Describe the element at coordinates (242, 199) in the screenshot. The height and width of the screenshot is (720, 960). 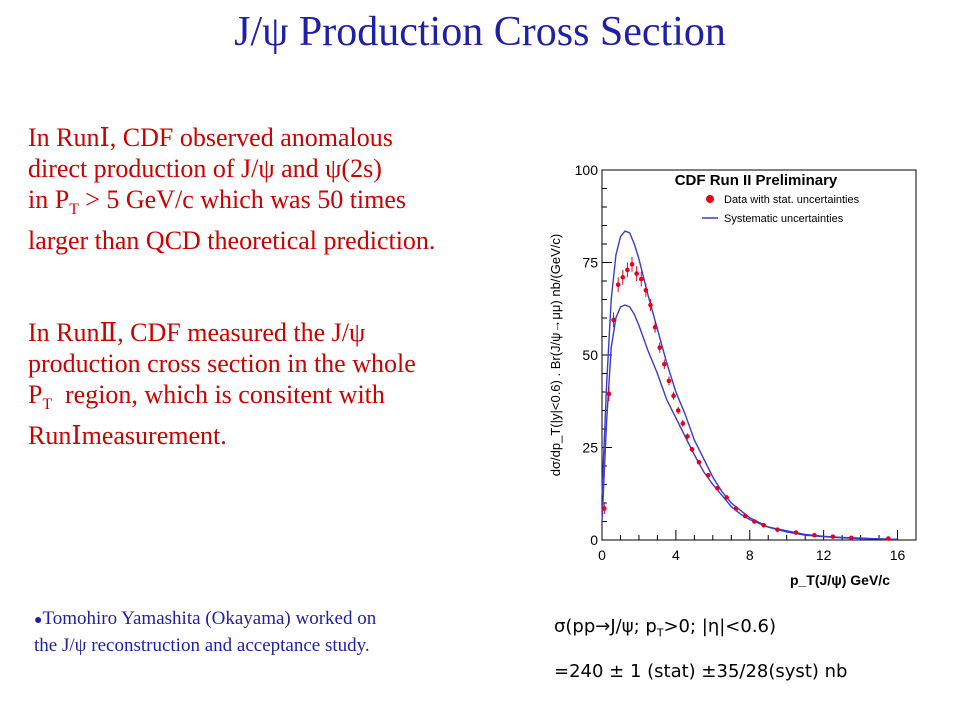
I see `text-fragment: > 5 GeV/c which was 50 times` at that location.